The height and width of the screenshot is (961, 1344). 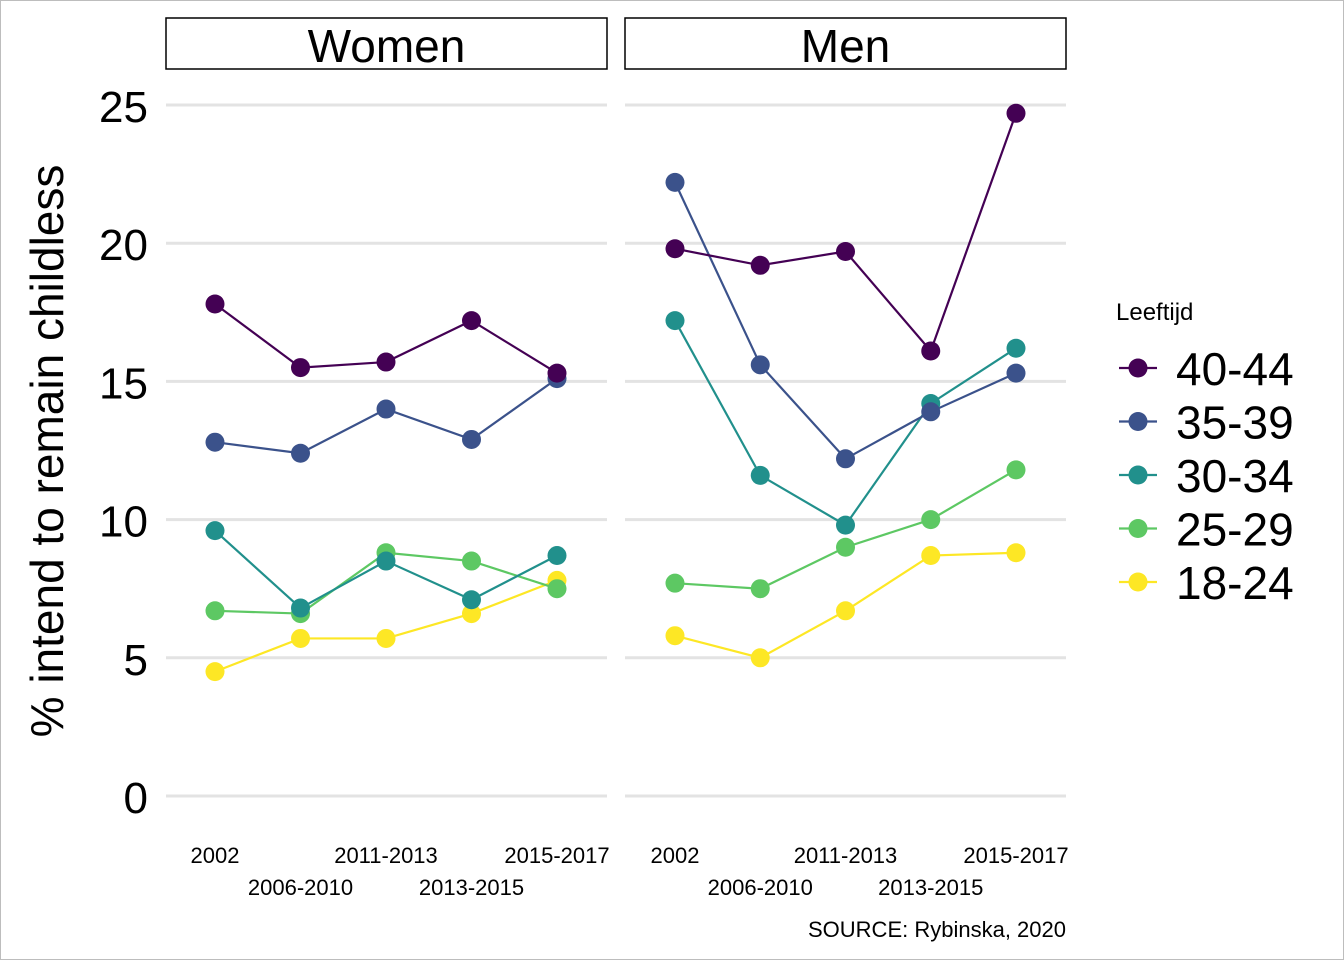 I want to click on legend-label: 25-29, so click(x=1235, y=530).